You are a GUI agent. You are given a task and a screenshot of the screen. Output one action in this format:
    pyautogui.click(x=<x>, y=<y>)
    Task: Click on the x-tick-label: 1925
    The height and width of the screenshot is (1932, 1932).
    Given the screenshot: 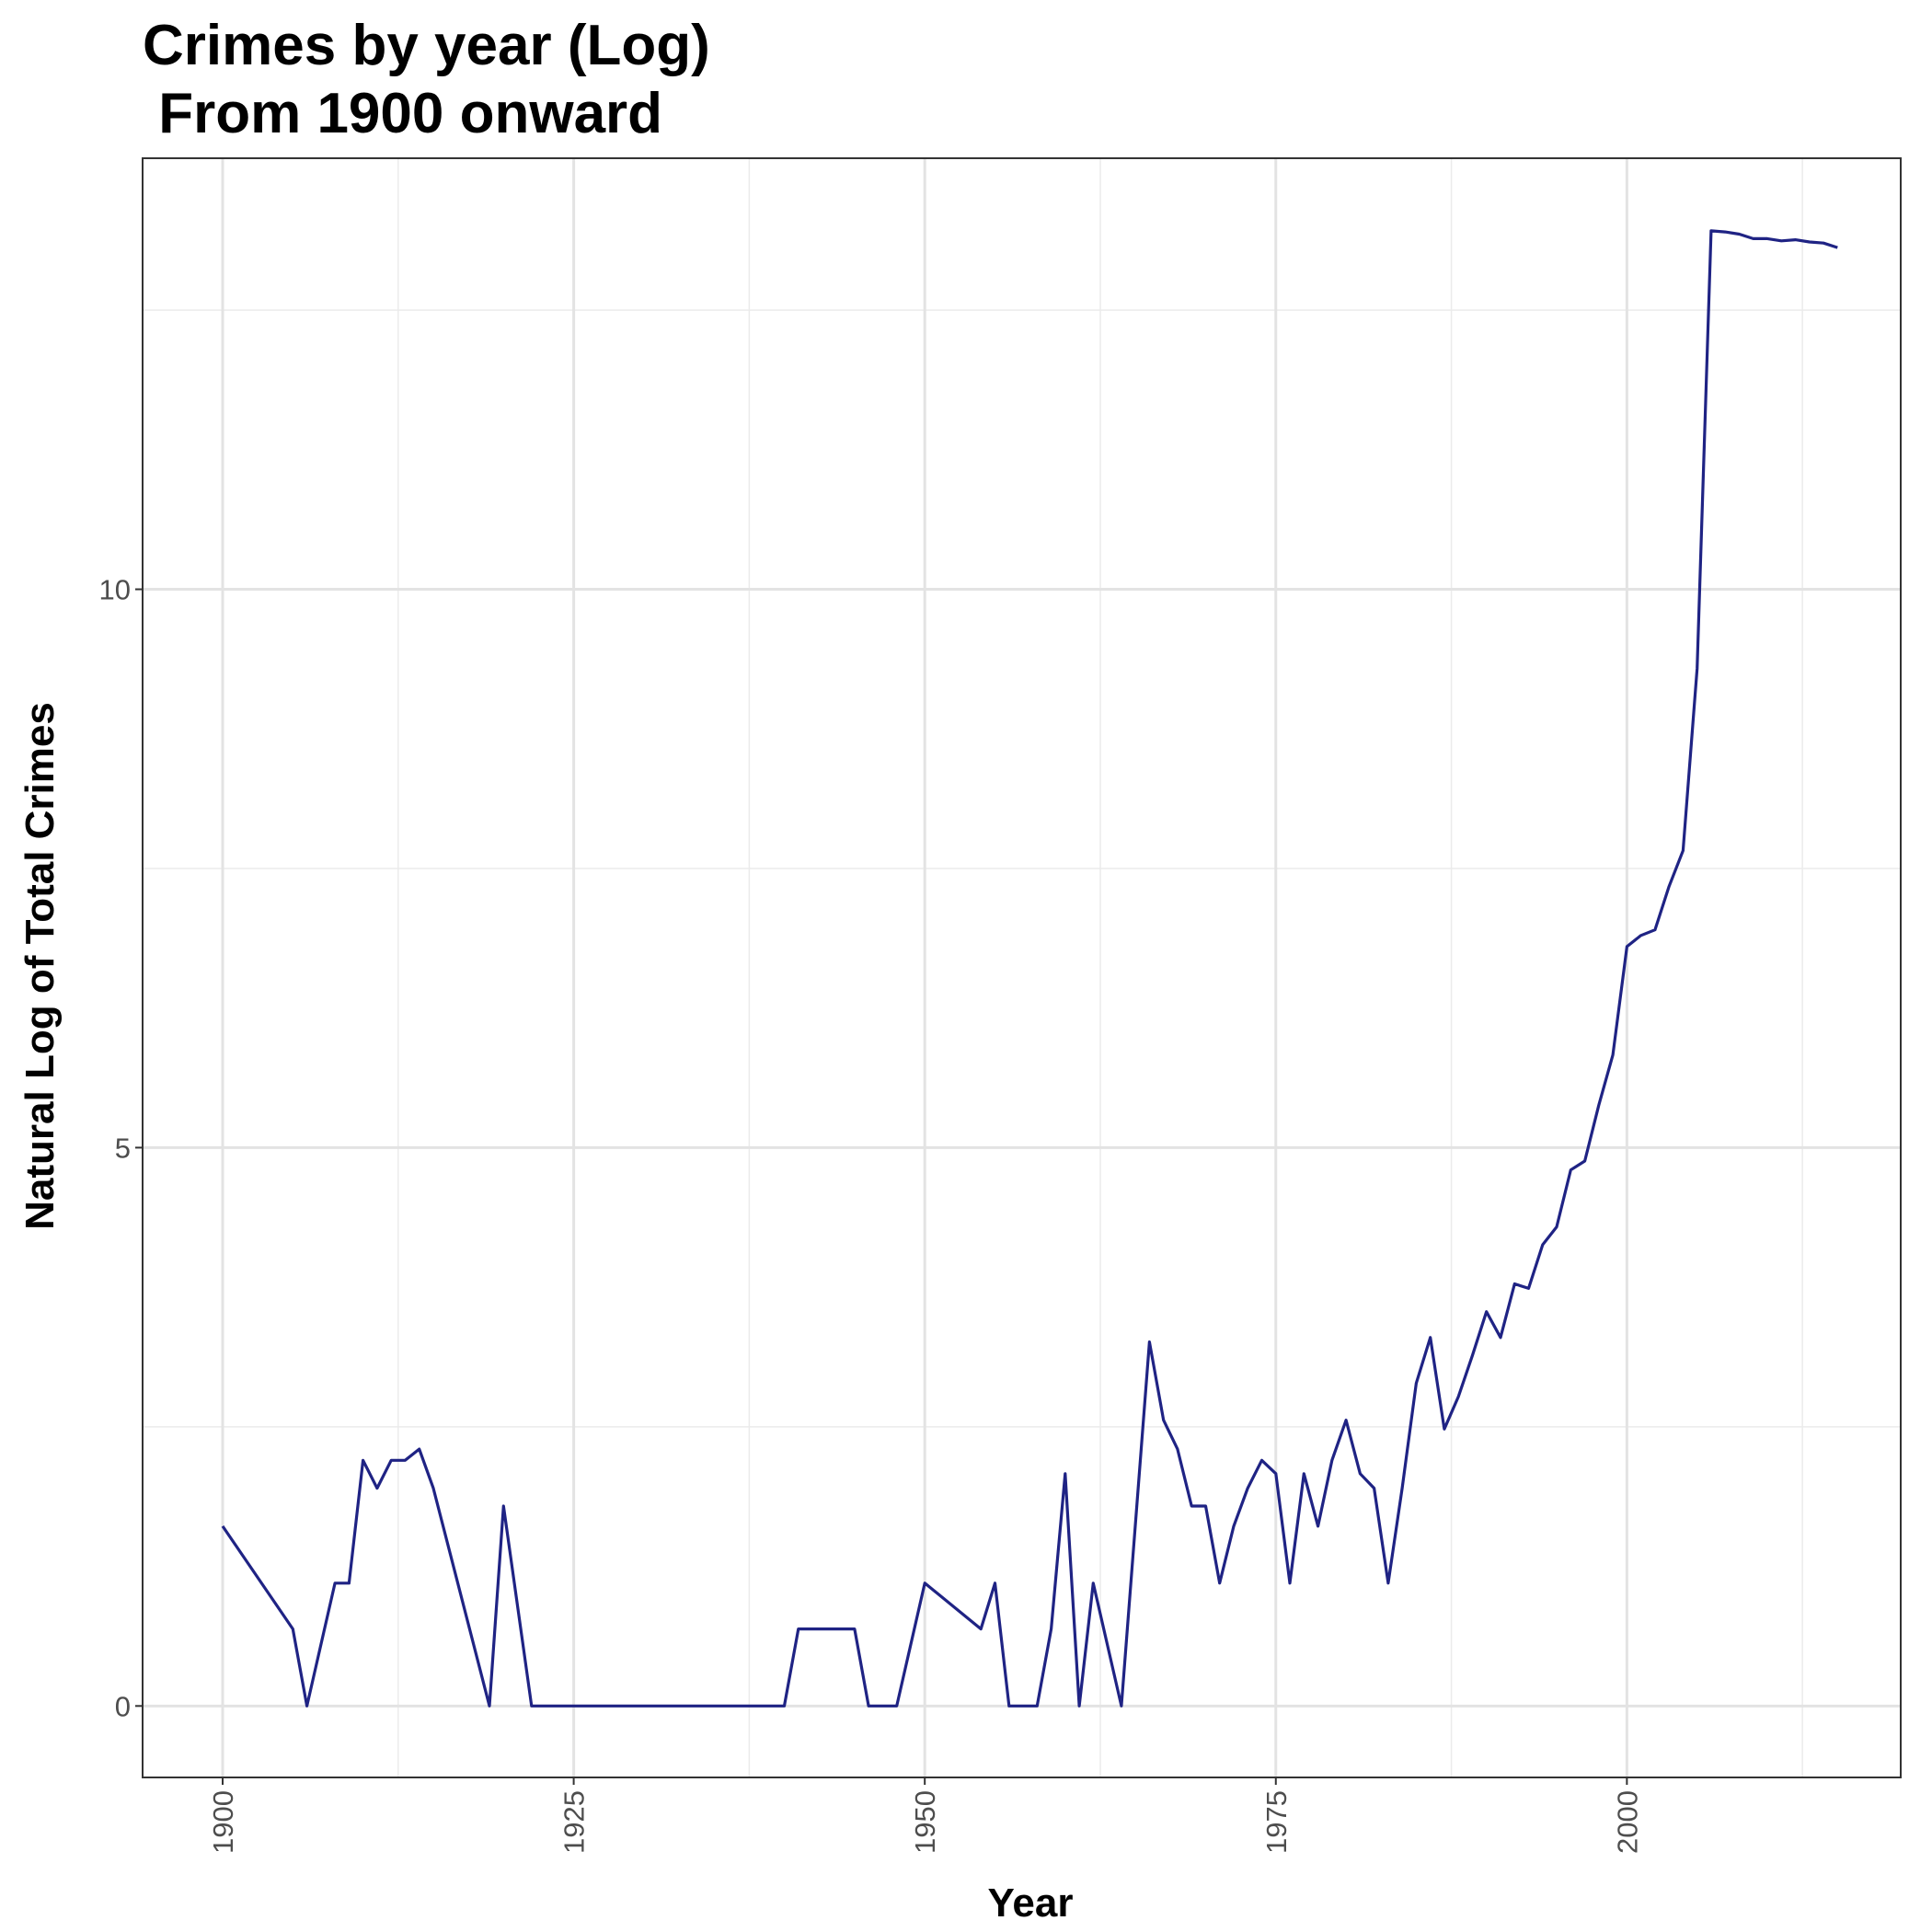 What is the action you would take?
    pyautogui.click(x=574, y=1822)
    